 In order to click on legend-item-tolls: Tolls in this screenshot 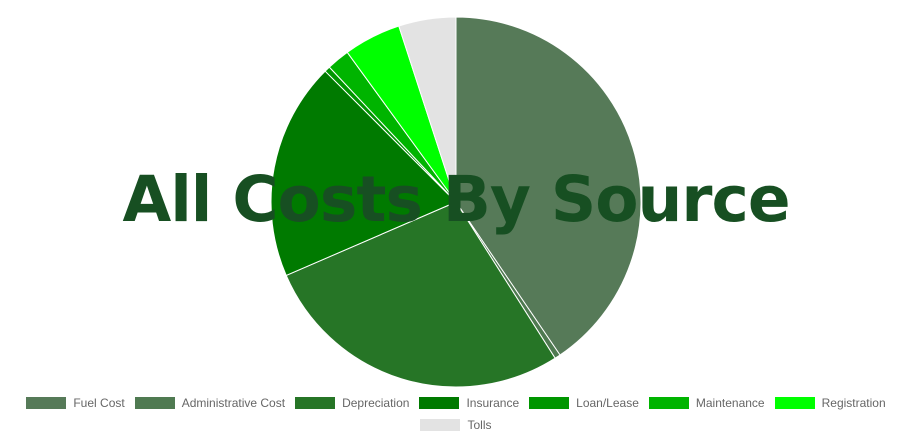, I will do `click(456, 425)`.